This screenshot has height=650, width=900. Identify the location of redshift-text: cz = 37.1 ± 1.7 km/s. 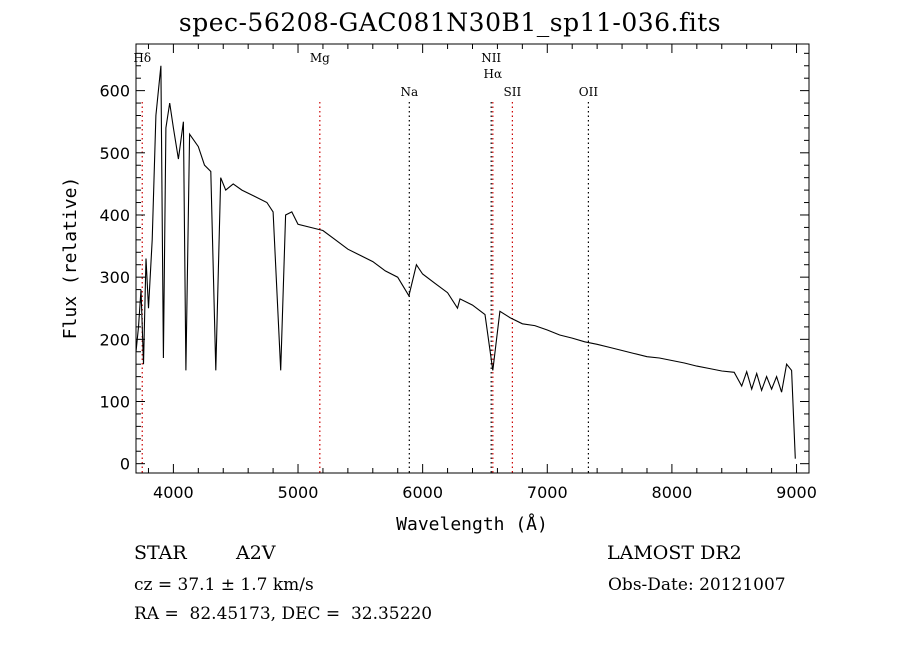
(224, 585).